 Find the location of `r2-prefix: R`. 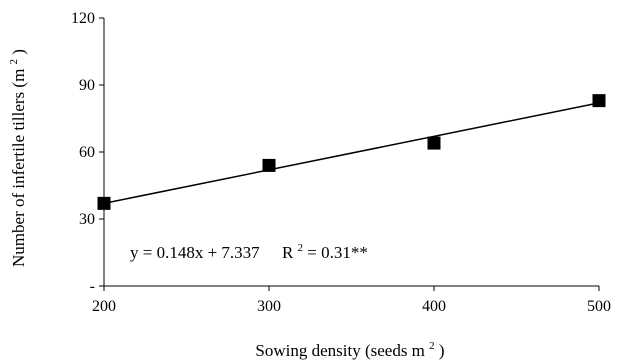

r2-prefix: R is located at coordinates (288, 252).